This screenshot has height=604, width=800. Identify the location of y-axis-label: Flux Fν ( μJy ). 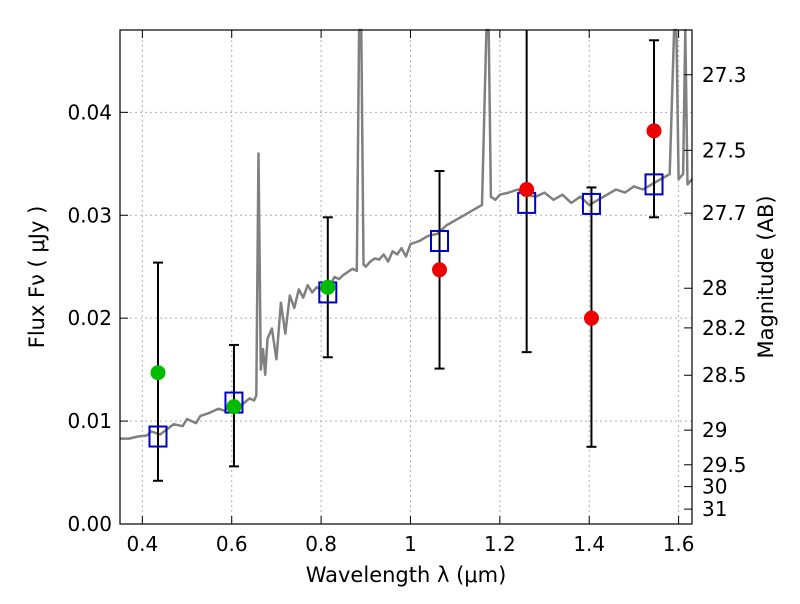
(37, 277).